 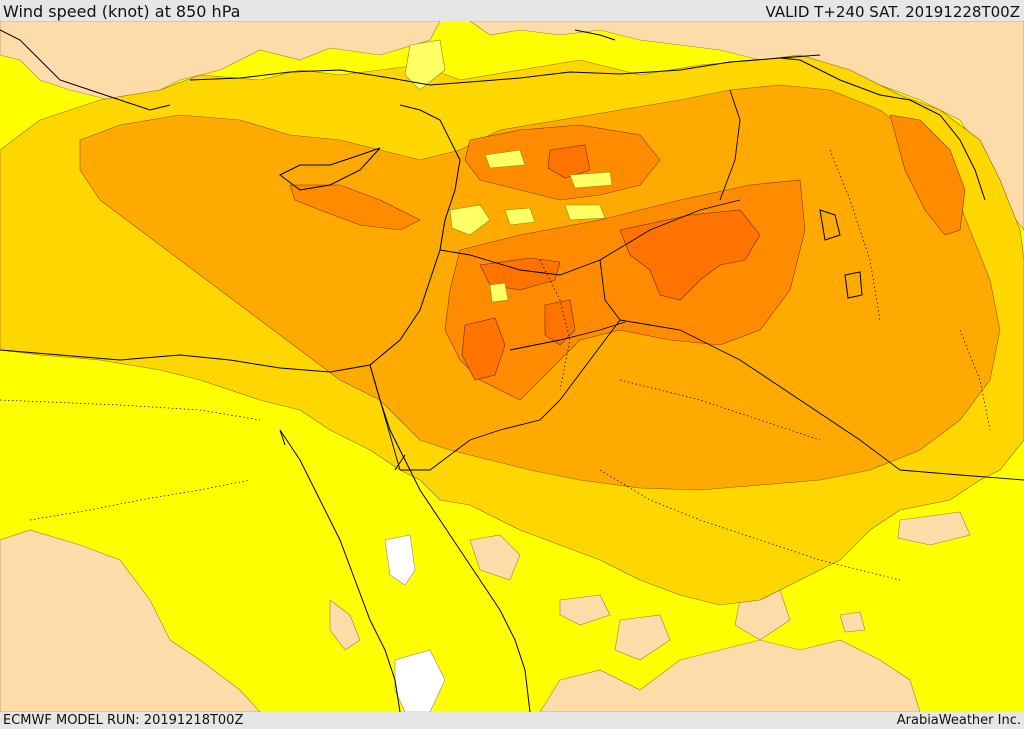 I want to click on map-title: Wind speed (knot) at 850 hPa, so click(x=122, y=11).